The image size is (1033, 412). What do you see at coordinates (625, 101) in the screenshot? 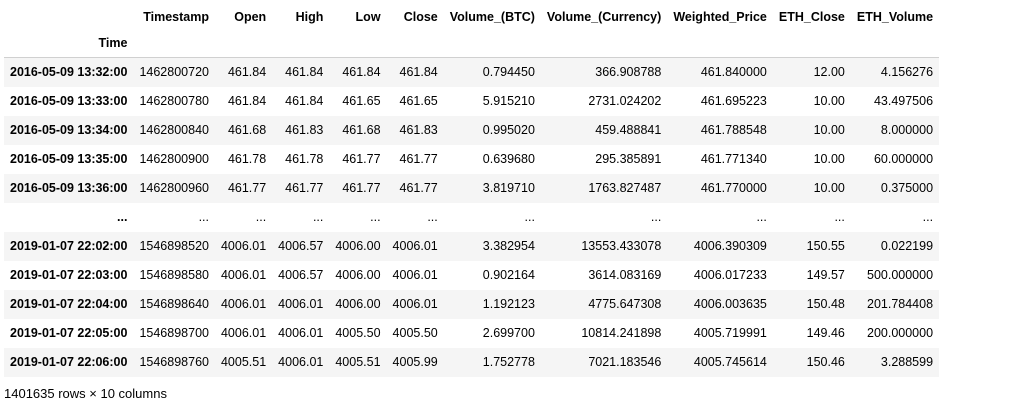
I see `table-cell: 2731.024202` at bounding box center [625, 101].